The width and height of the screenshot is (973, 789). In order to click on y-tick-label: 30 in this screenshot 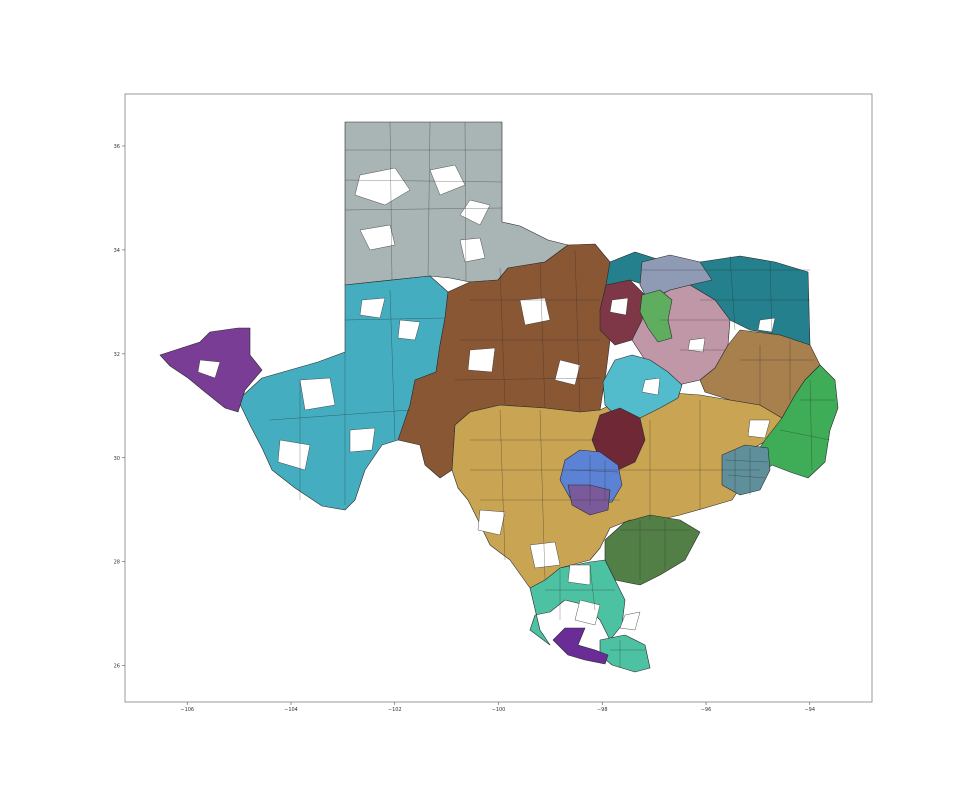, I will do `click(117, 459)`.